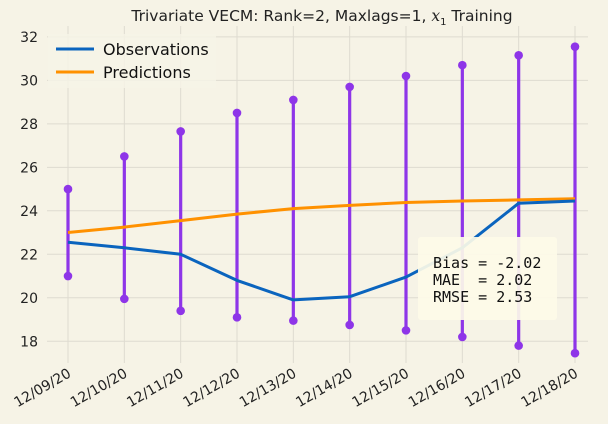  I want to click on stats-mae: MAE = 2.02, so click(482, 280).